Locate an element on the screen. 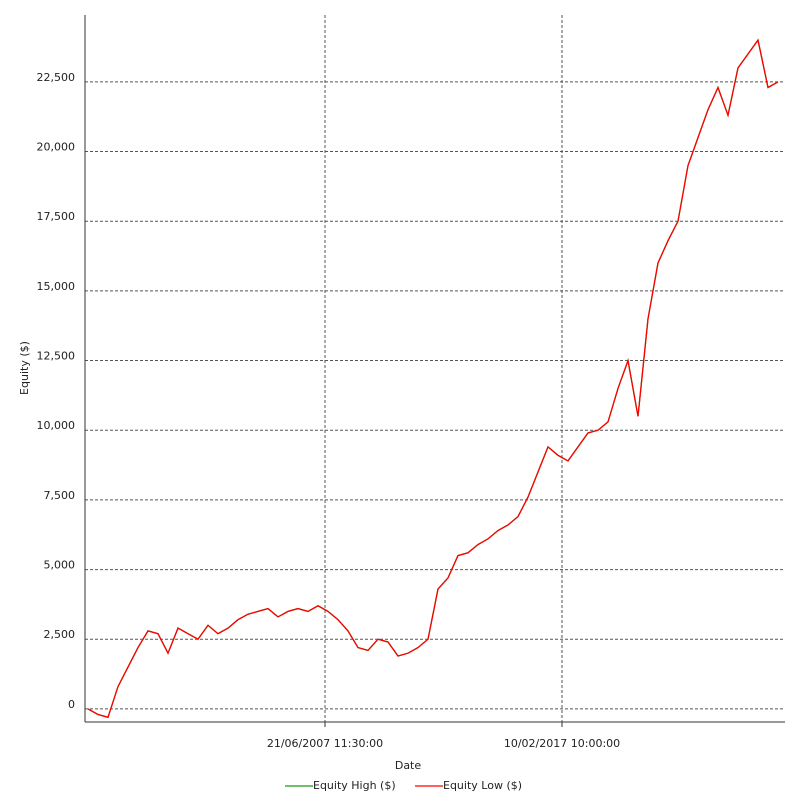 The width and height of the screenshot is (802, 801). y-tick-label: 15,000 is located at coordinates (56, 286).